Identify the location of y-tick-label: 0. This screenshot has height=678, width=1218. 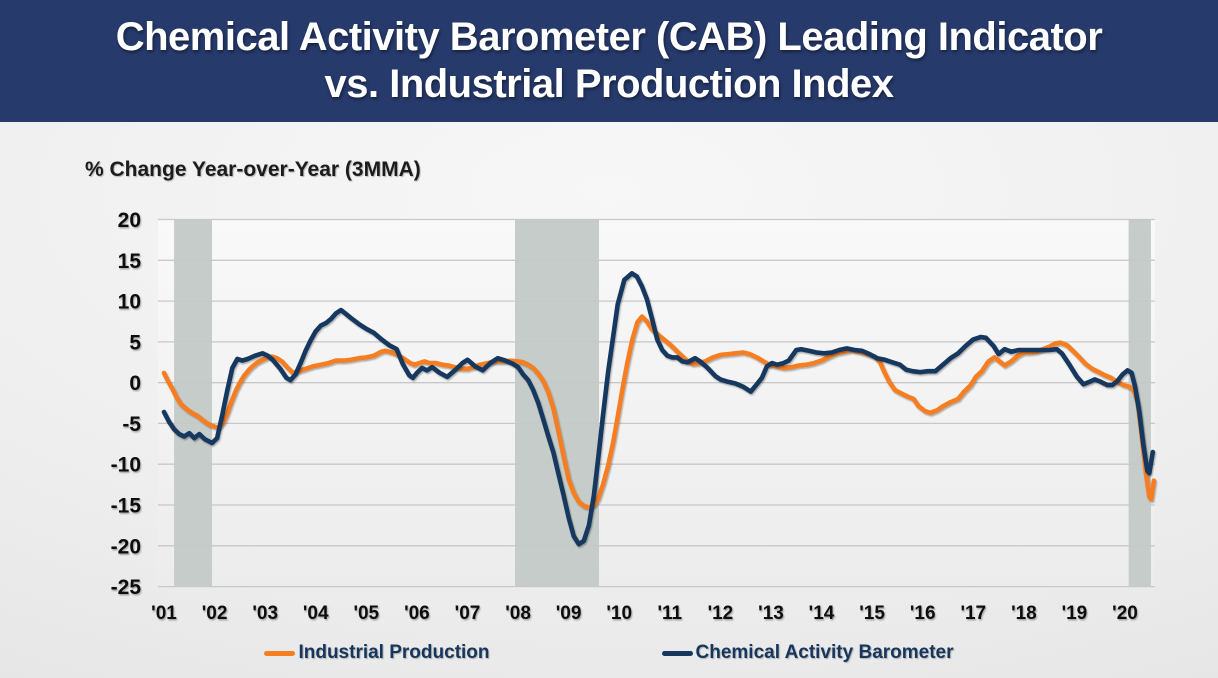
(135, 383).